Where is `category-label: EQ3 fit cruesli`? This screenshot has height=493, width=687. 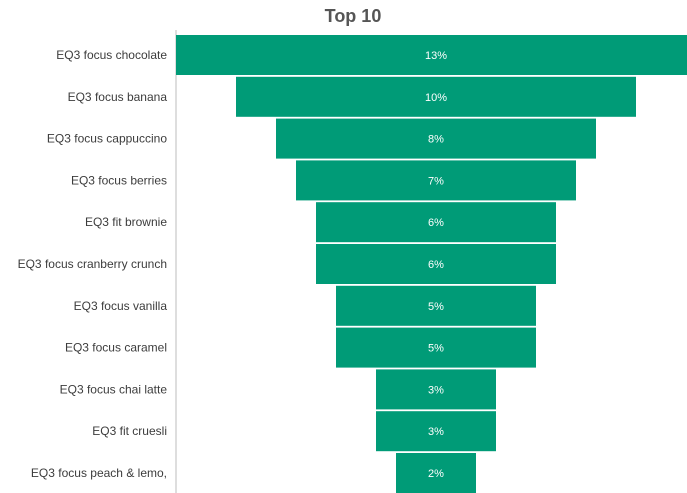
category-label: EQ3 fit cruesli is located at coordinates (129, 431).